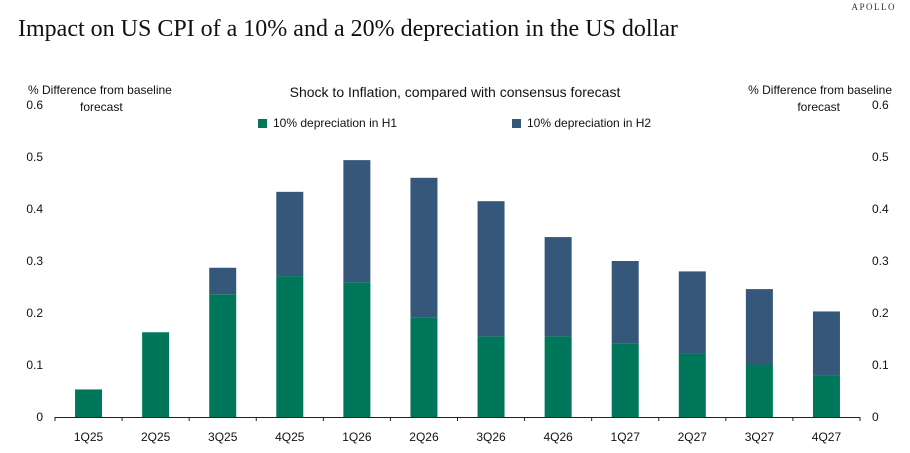 The height and width of the screenshot is (453, 910). I want to click on legend-item-h1: 10% depreciation in H1, so click(327, 123).